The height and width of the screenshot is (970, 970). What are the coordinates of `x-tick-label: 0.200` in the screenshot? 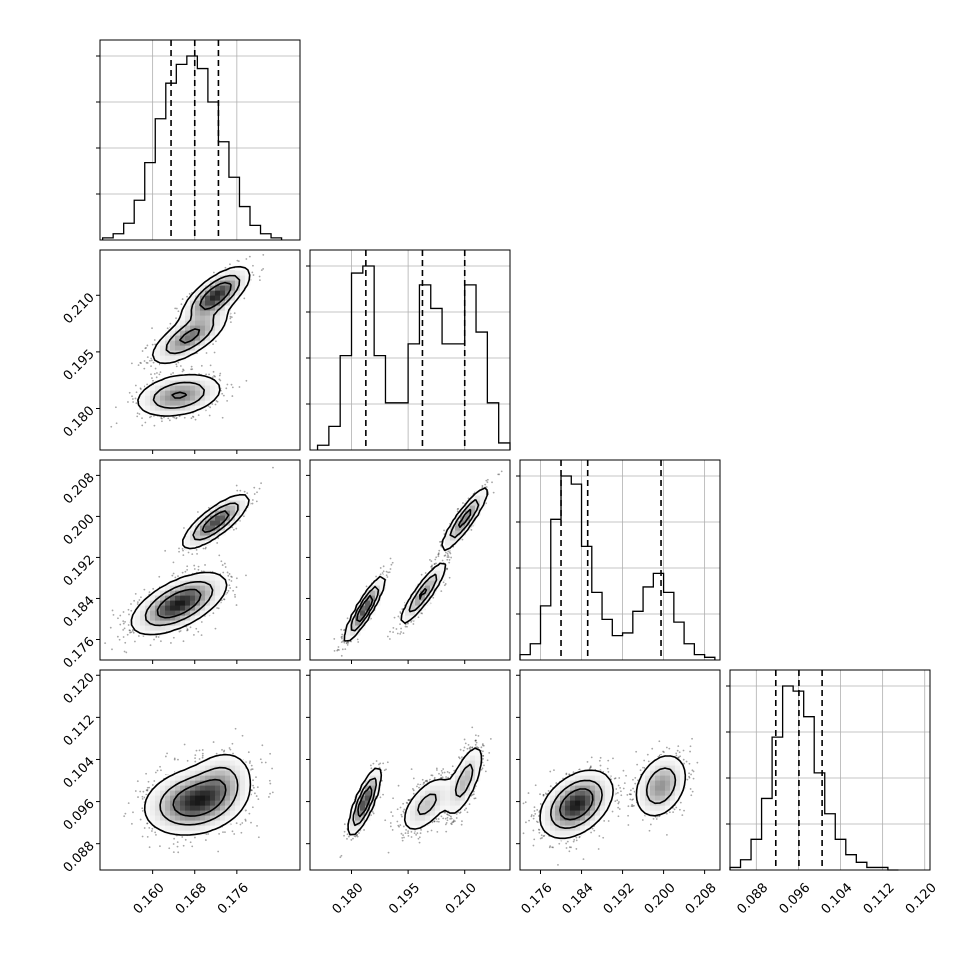 It's located at (660, 898).